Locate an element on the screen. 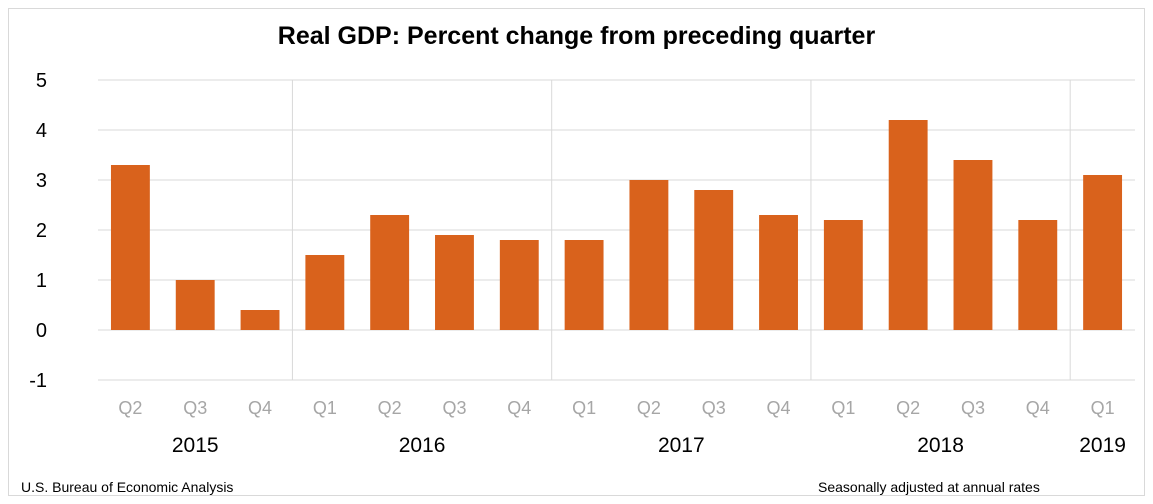 Image resolution: width=1153 pixels, height=504 pixels. source-note: U.S. Bureau of Economic Analysis is located at coordinates (127, 487).